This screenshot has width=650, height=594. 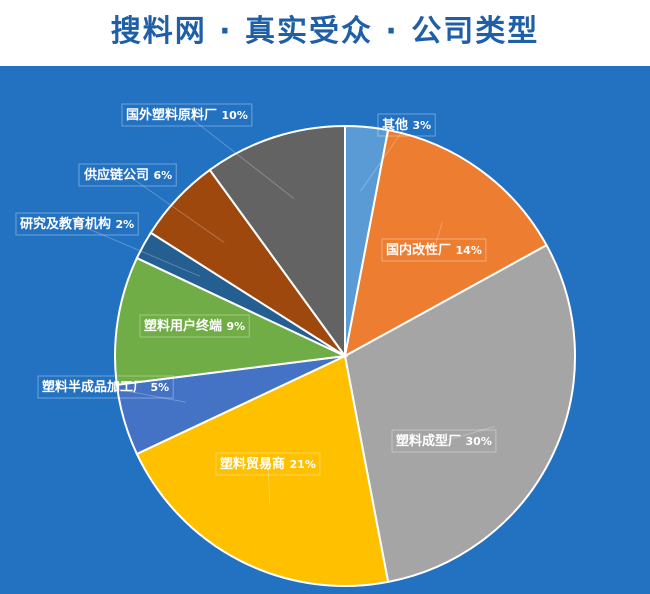 I want to click on slice-label-3: 塑料成型厂 30%, so click(x=444, y=441).